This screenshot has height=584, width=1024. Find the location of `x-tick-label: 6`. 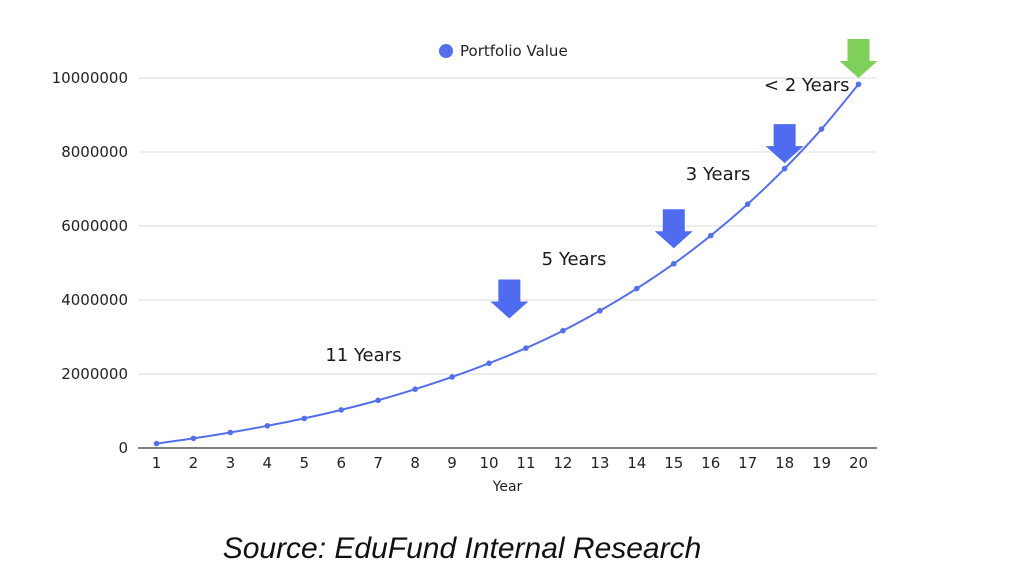

x-tick-label: 6 is located at coordinates (341, 463).